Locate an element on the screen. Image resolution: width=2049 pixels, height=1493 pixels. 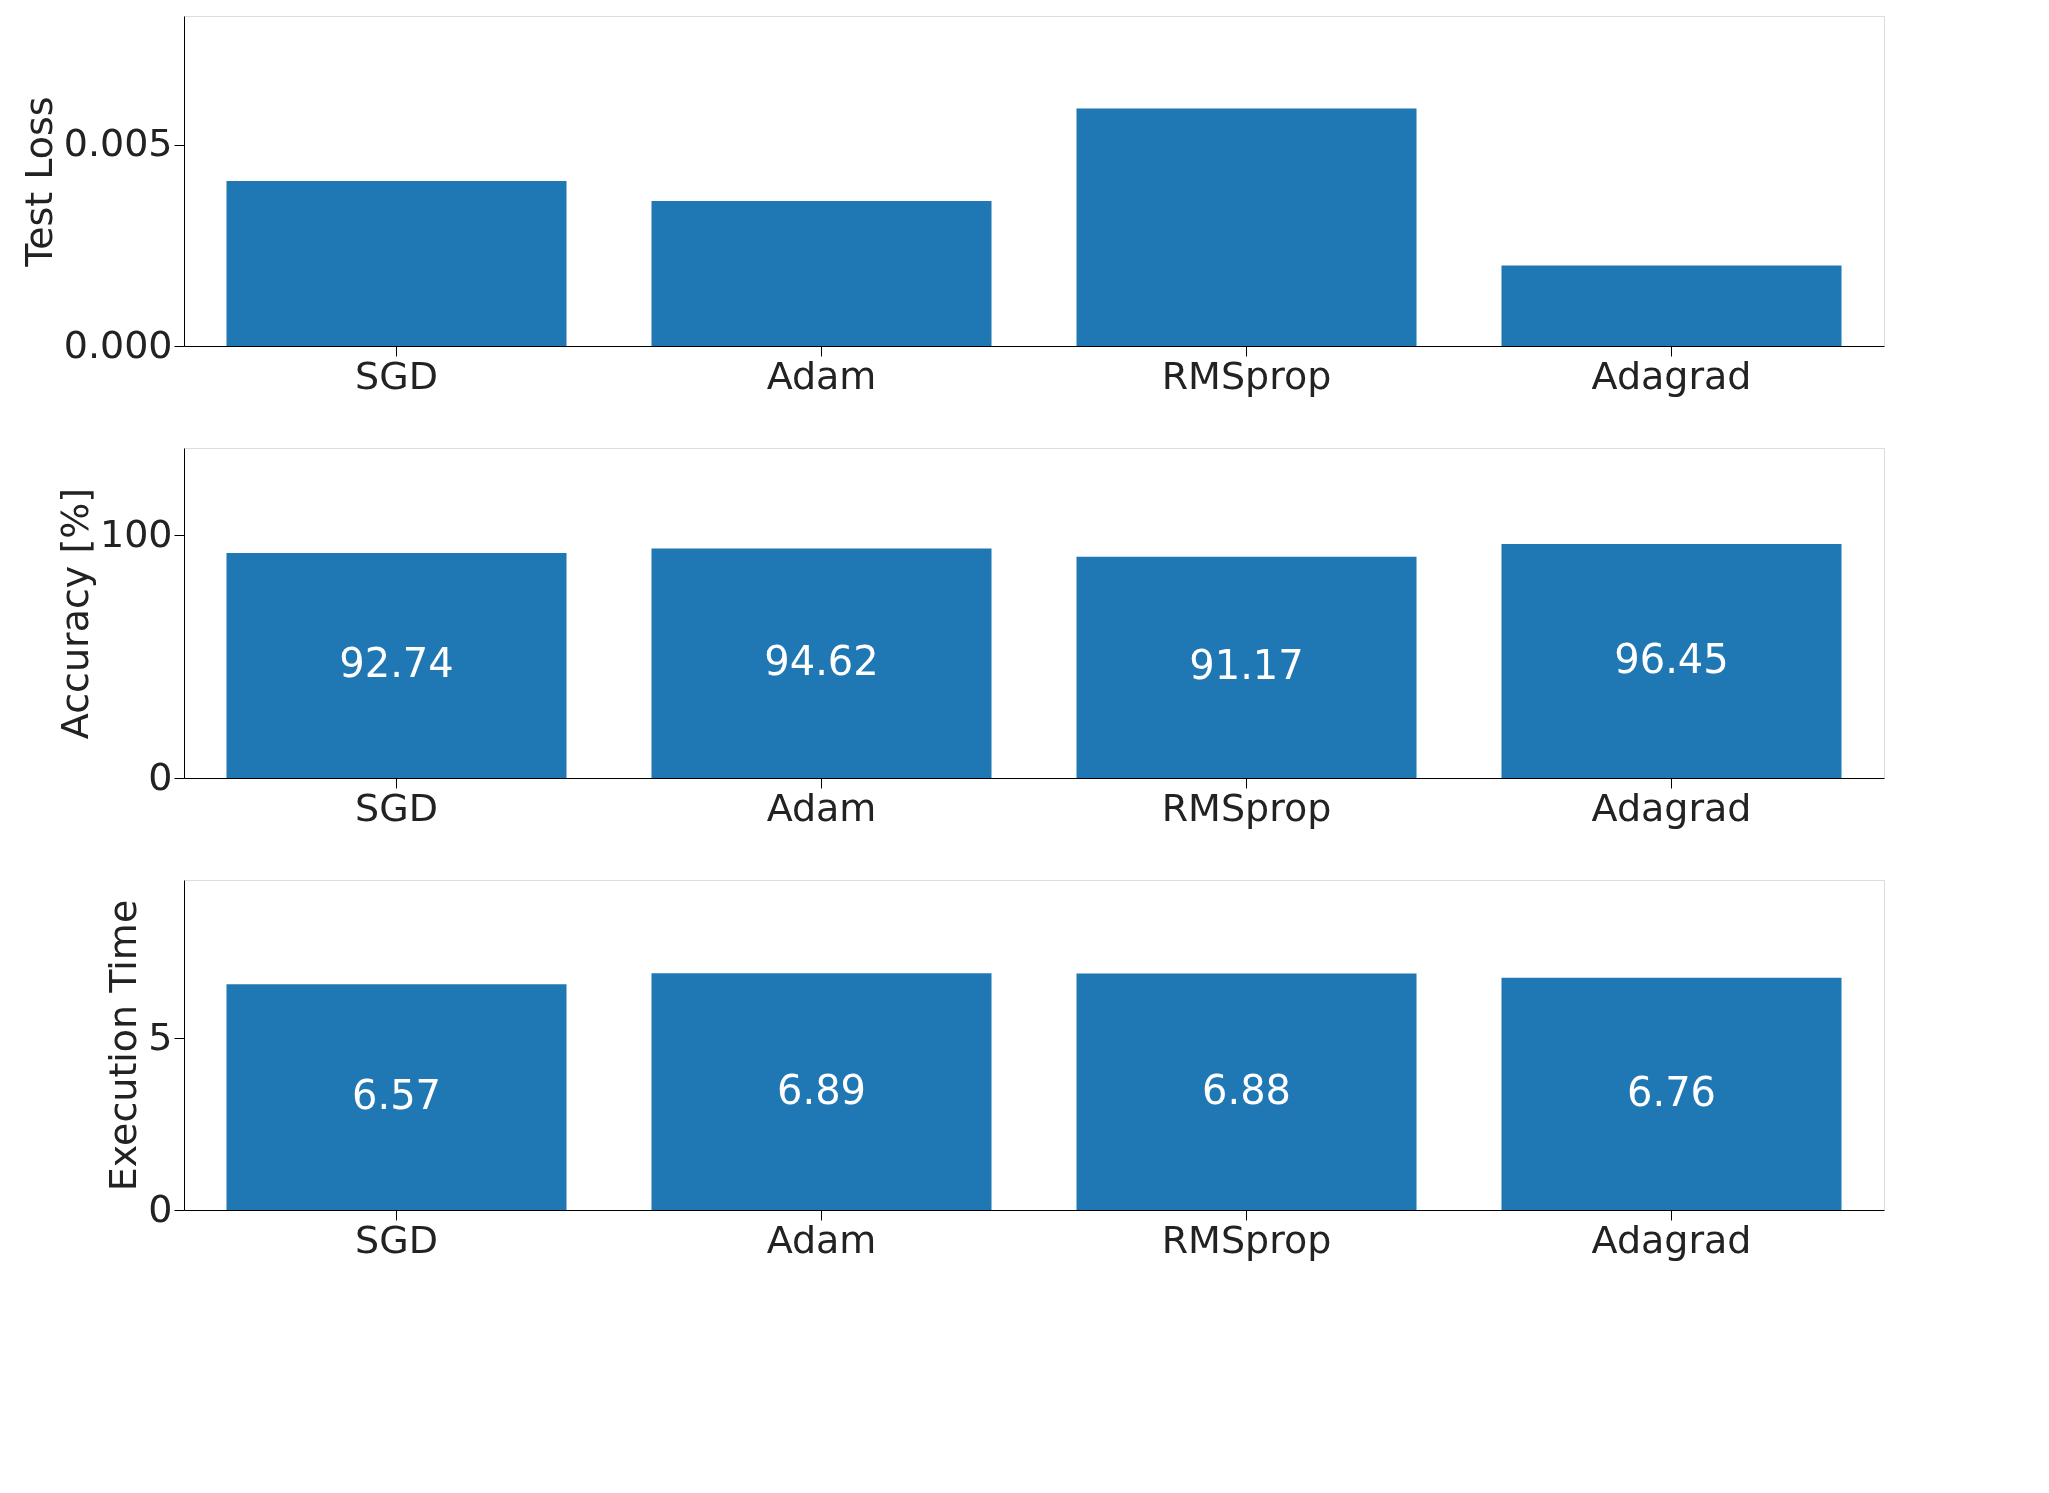
data-label: 96.45 is located at coordinates (1671, 658).